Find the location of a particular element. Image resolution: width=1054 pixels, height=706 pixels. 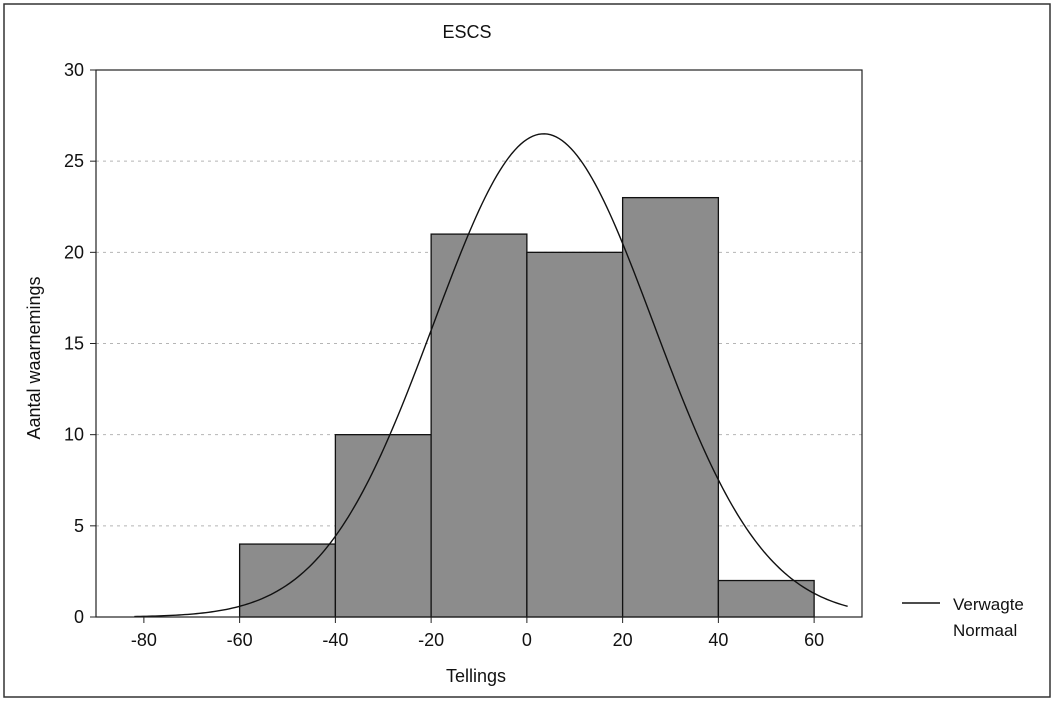

x-tick-label: -60 is located at coordinates (240, 640).